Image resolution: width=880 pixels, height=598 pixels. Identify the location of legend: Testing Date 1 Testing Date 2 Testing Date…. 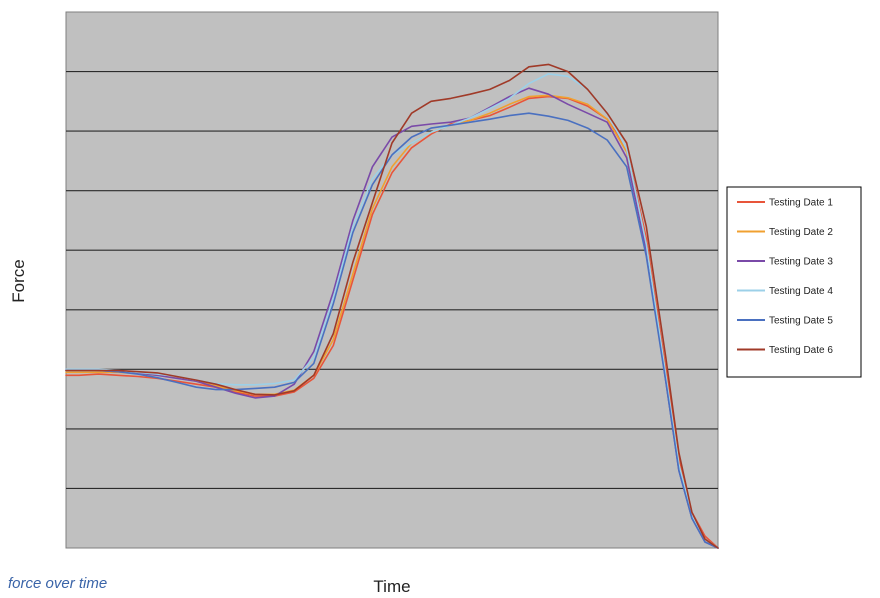
(794, 282).